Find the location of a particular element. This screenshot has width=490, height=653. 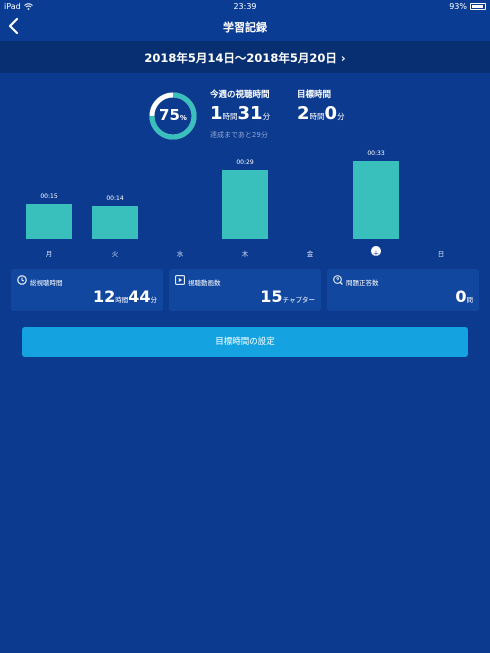

page-title: 学習記録 is located at coordinates (245, 27).